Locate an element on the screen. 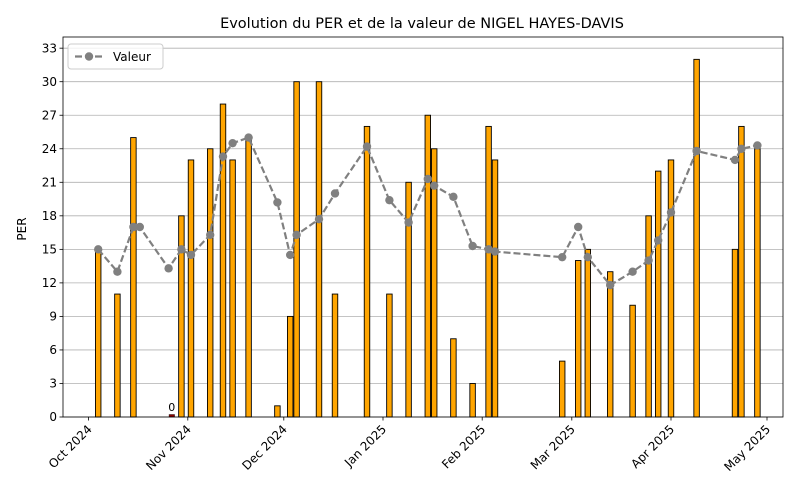  y-tick-label: 21 is located at coordinates (49, 182).